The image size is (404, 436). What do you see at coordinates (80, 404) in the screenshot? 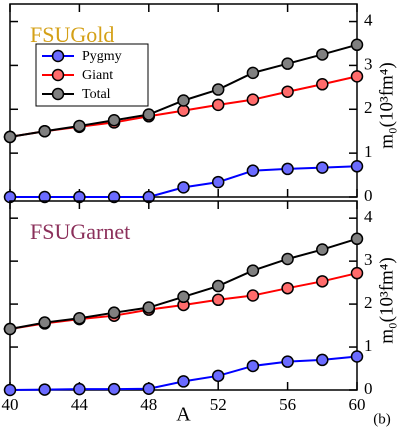
I see `x-tick-label: 44` at bounding box center [80, 404].